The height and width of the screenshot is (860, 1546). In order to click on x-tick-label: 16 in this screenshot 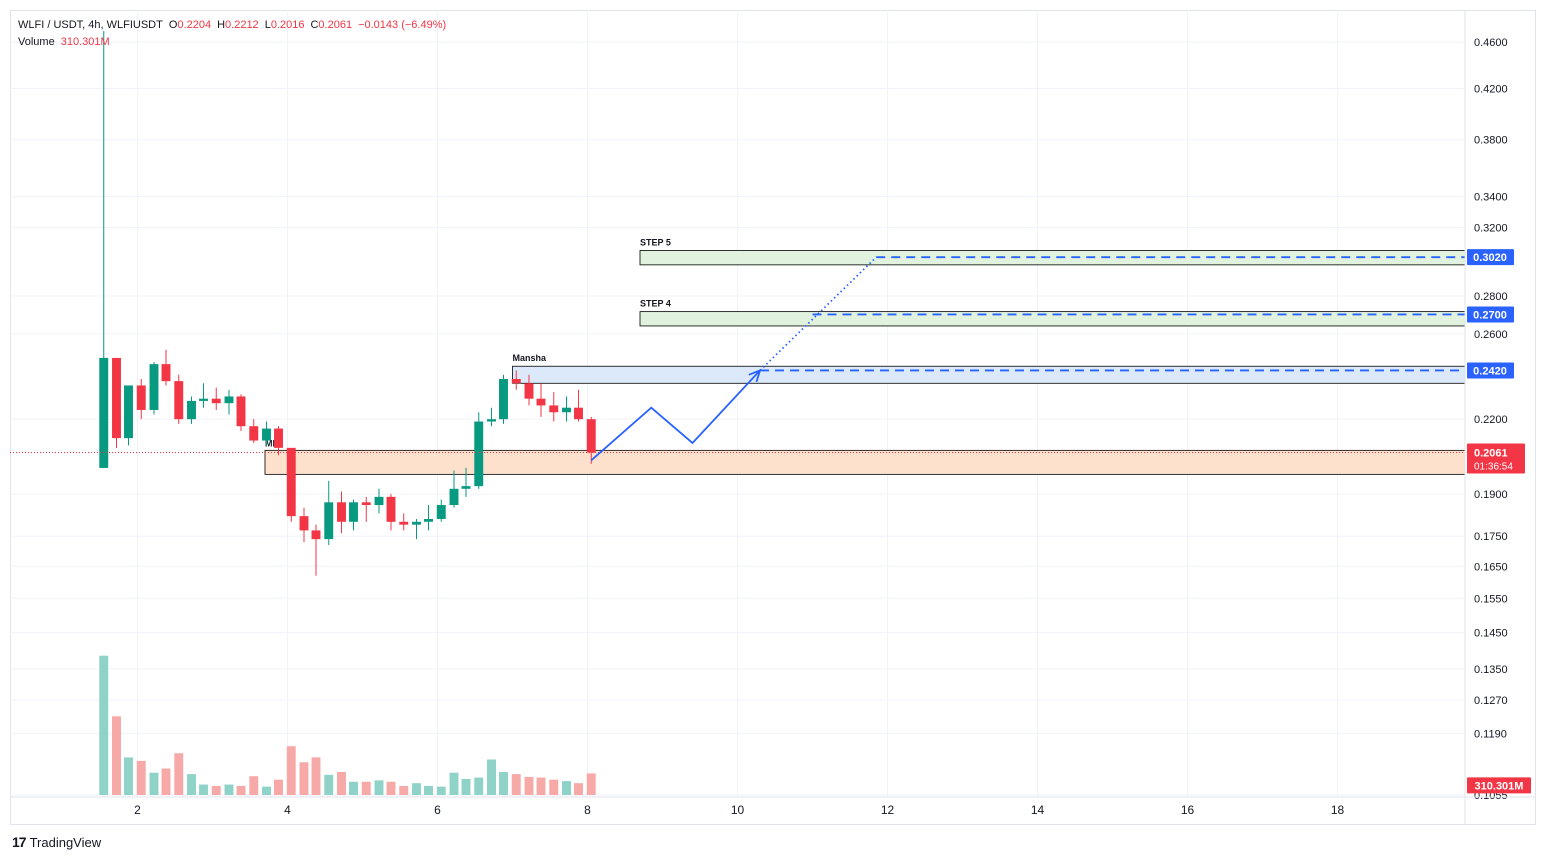, I will do `click(1188, 810)`.